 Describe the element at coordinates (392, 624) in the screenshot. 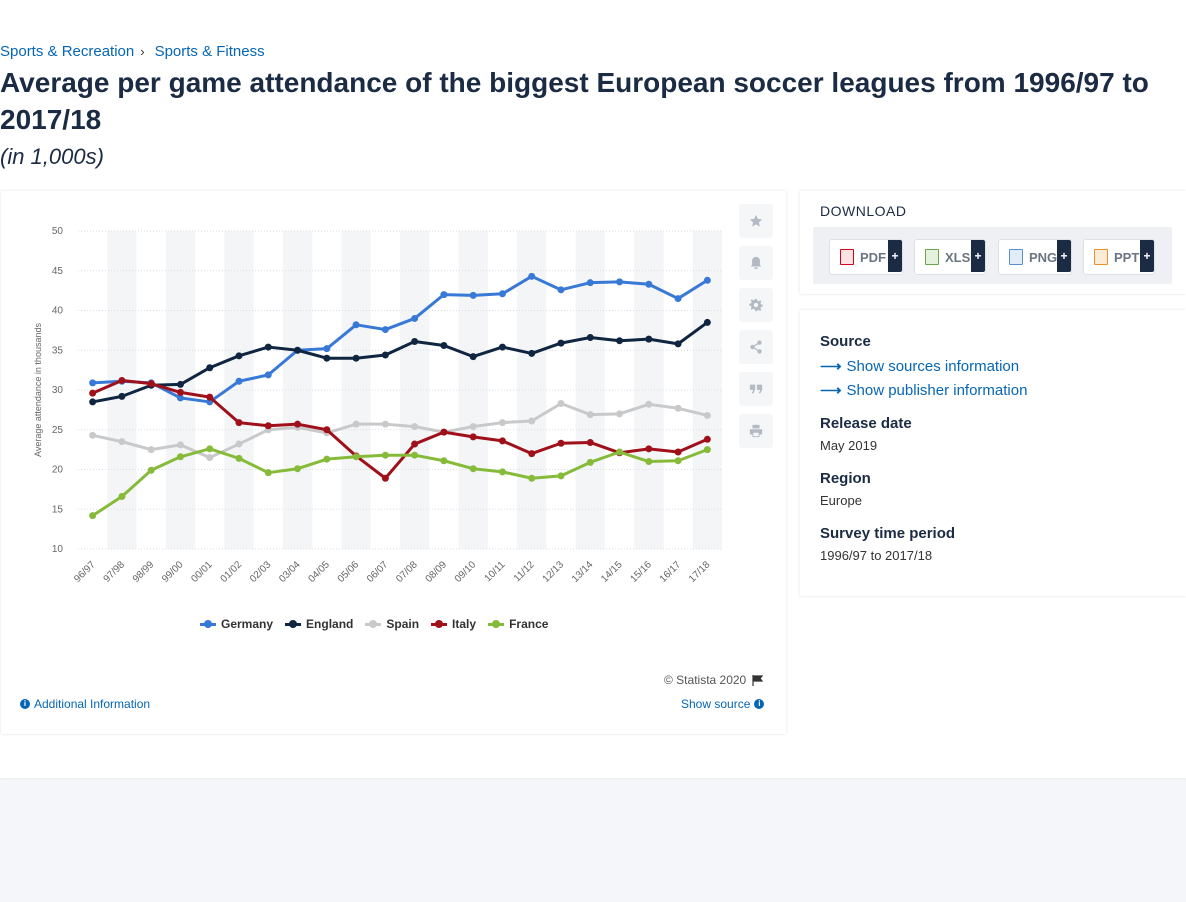

I see `legend-item-spain: Spain` at that location.